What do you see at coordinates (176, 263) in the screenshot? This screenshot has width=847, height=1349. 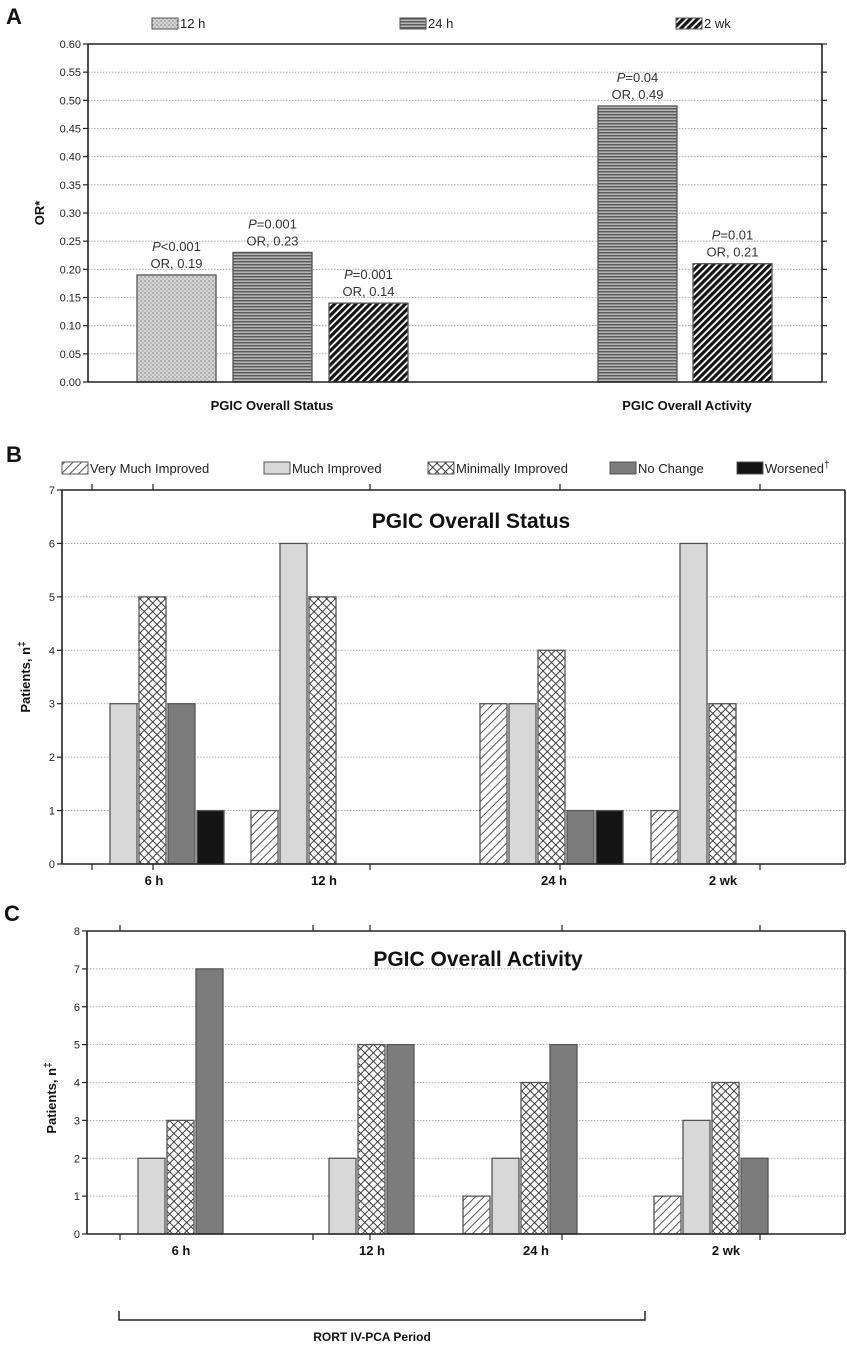 I see `panel-a-or-value: OR, 0.19` at bounding box center [176, 263].